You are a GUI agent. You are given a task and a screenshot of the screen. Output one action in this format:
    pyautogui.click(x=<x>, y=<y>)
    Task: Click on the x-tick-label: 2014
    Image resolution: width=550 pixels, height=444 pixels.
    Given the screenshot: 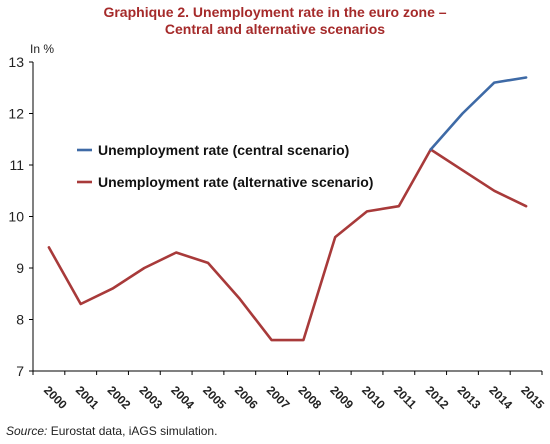 What is the action you would take?
    pyautogui.click(x=500, y=397)
    